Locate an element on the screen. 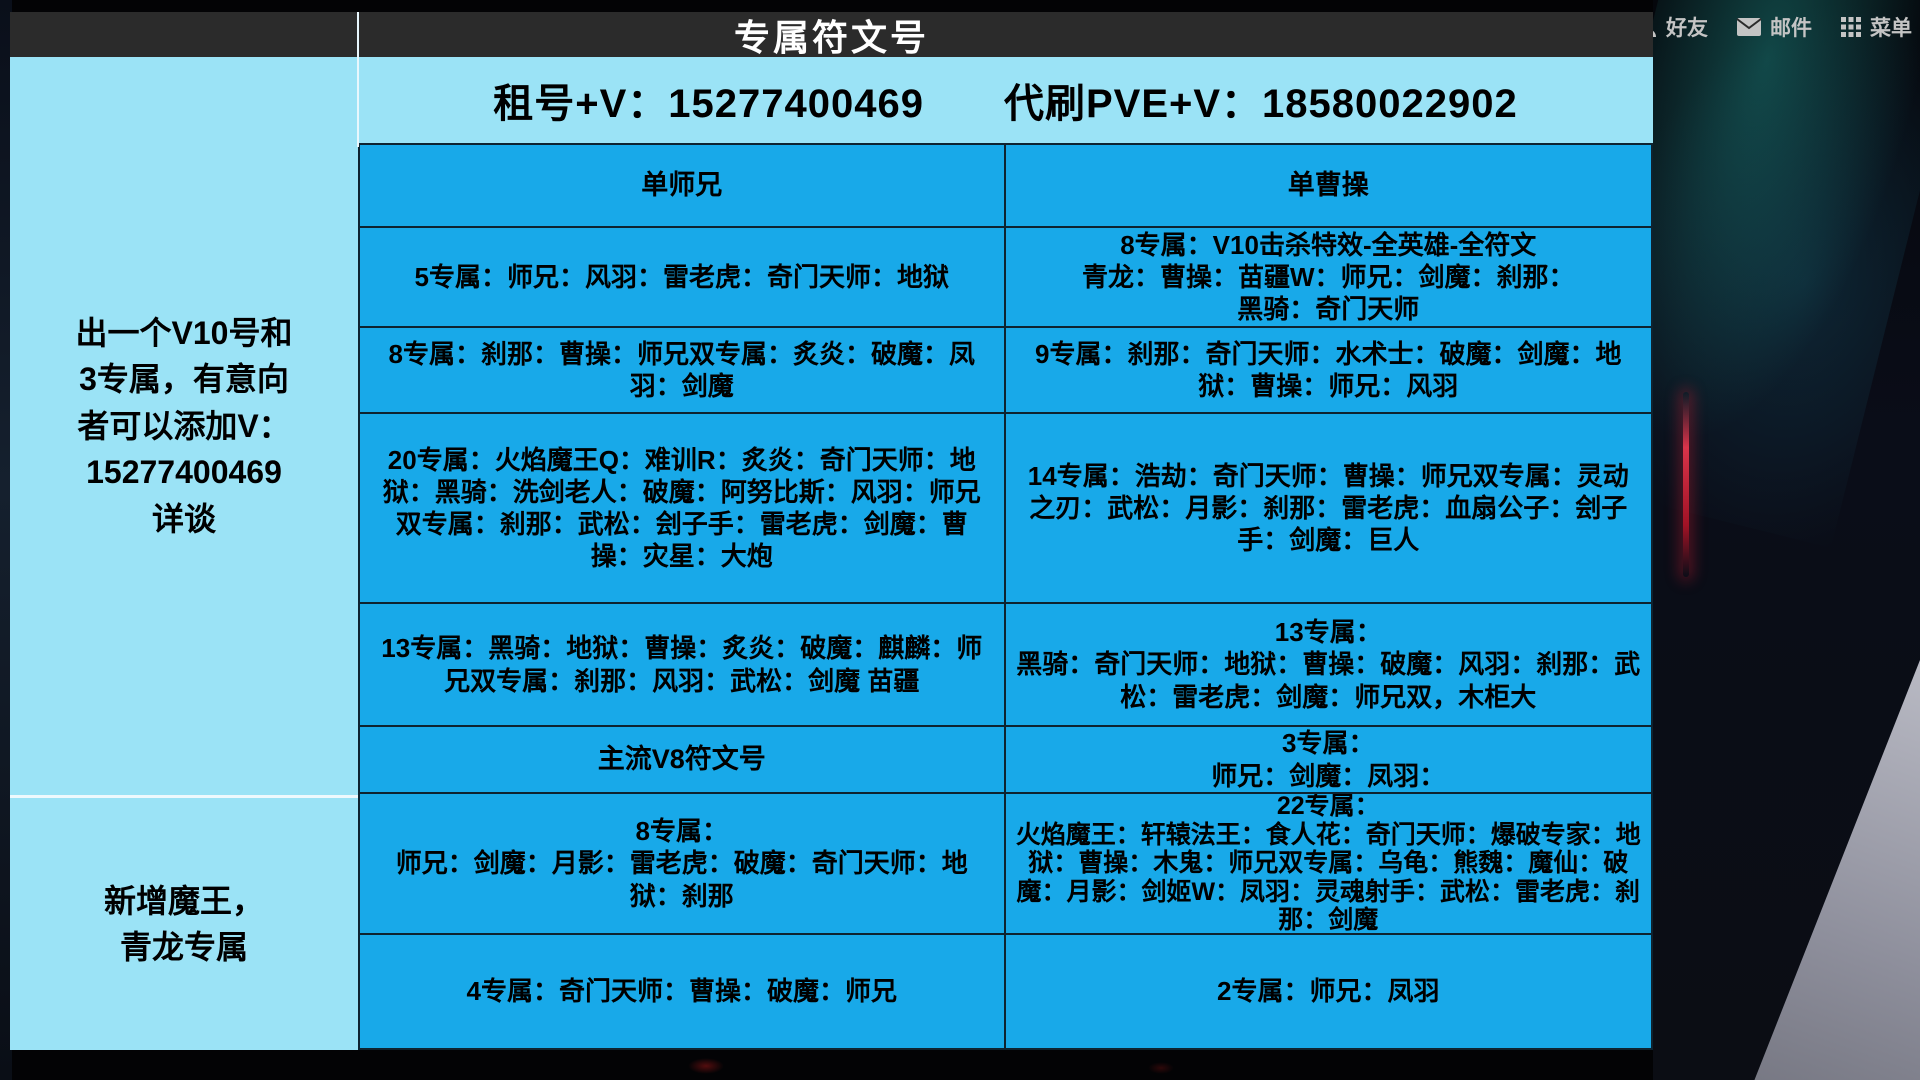 The width and height of the screenshot is (1920, 1080). red-blade-effect is located at coordinates (1686, 484).